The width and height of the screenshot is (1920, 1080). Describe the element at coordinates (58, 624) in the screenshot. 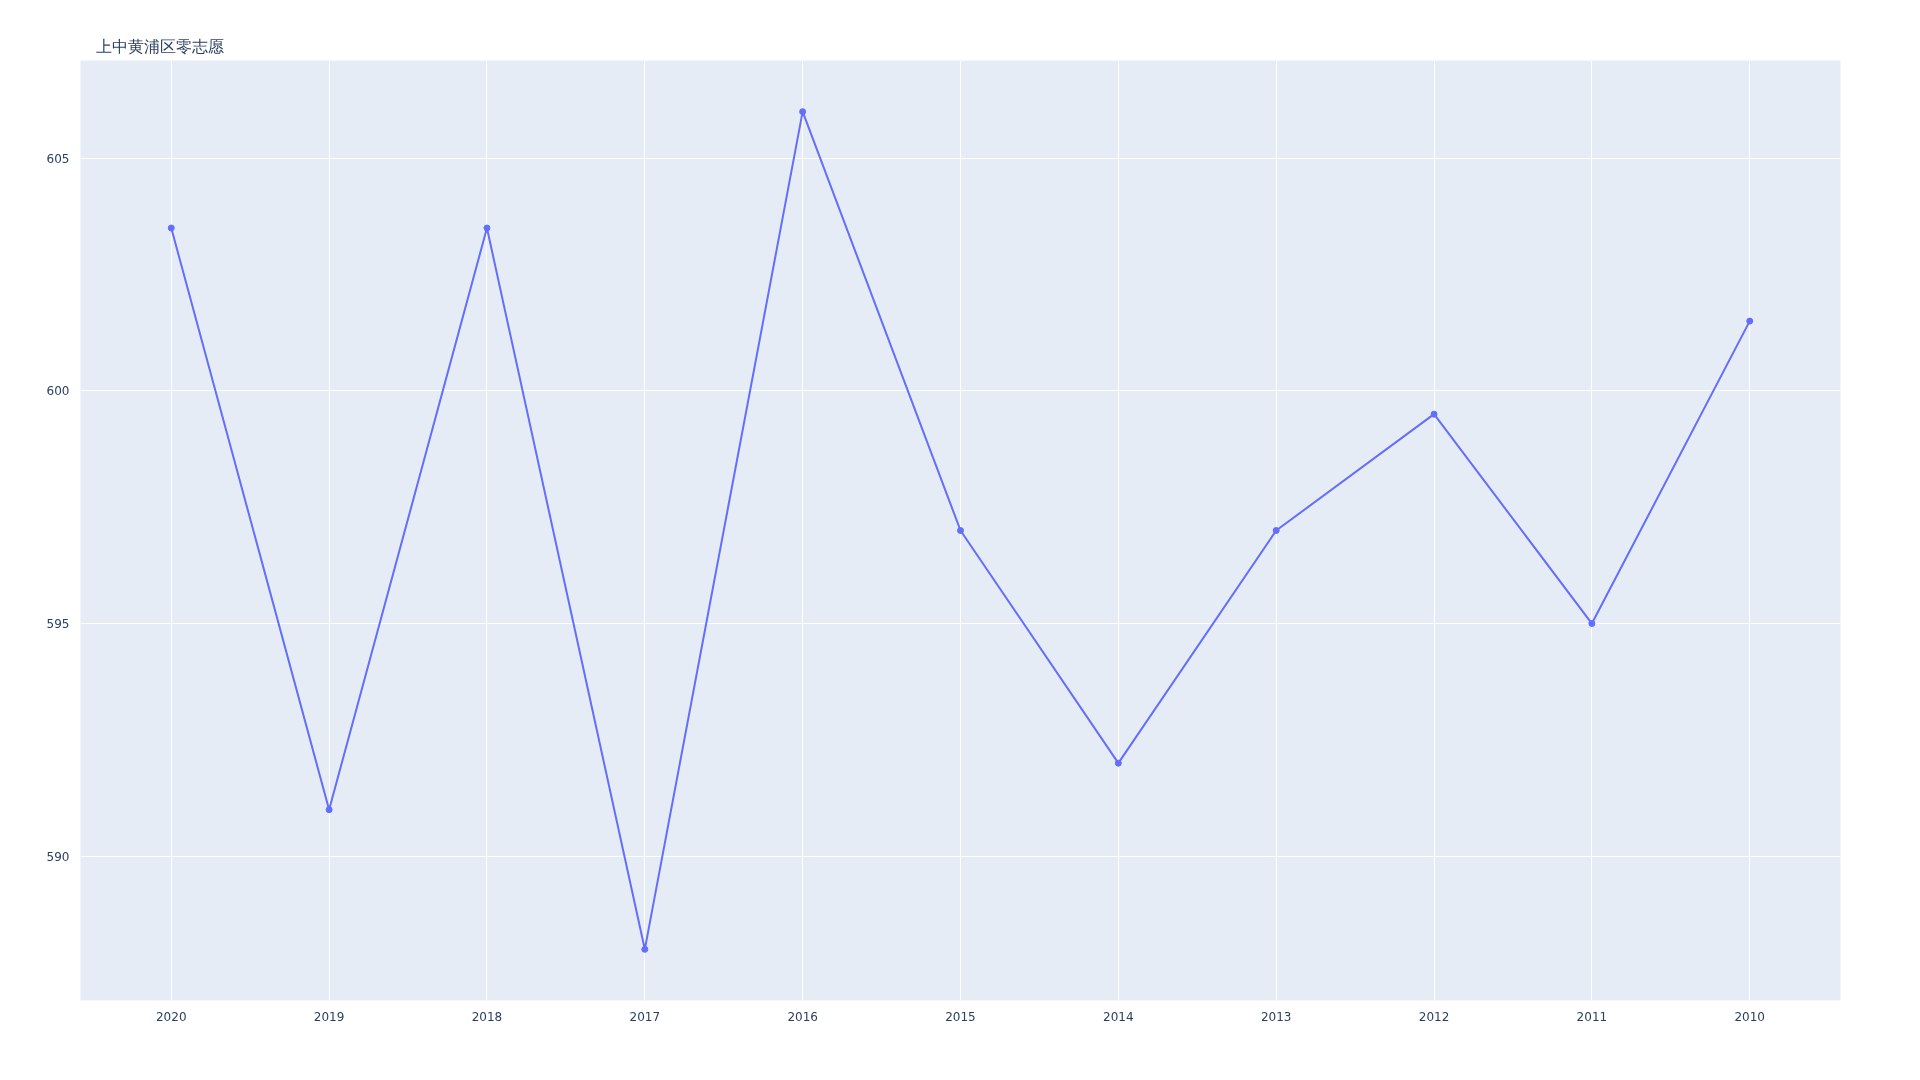

I see `y-tick-label: 595` at that location.